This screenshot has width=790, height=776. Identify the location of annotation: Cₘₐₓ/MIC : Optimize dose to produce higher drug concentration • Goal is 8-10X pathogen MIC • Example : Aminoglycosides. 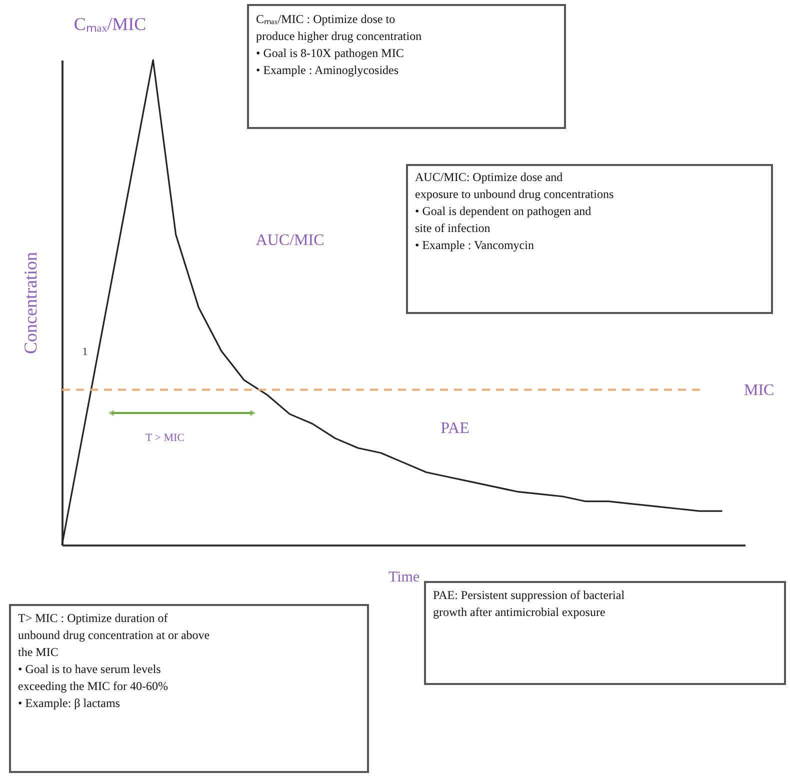
(339, 44).